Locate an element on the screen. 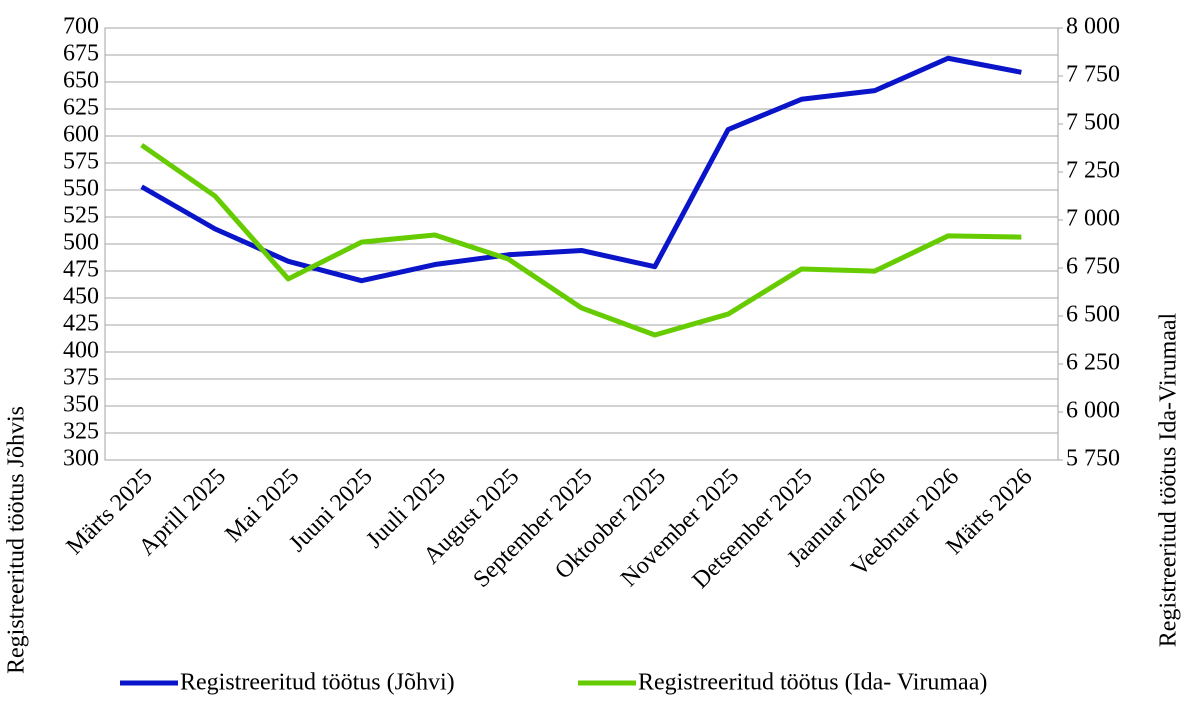 This screenshot has height=708, width=1186. y-tick-label: 375 is located at coordinates (81, 378).